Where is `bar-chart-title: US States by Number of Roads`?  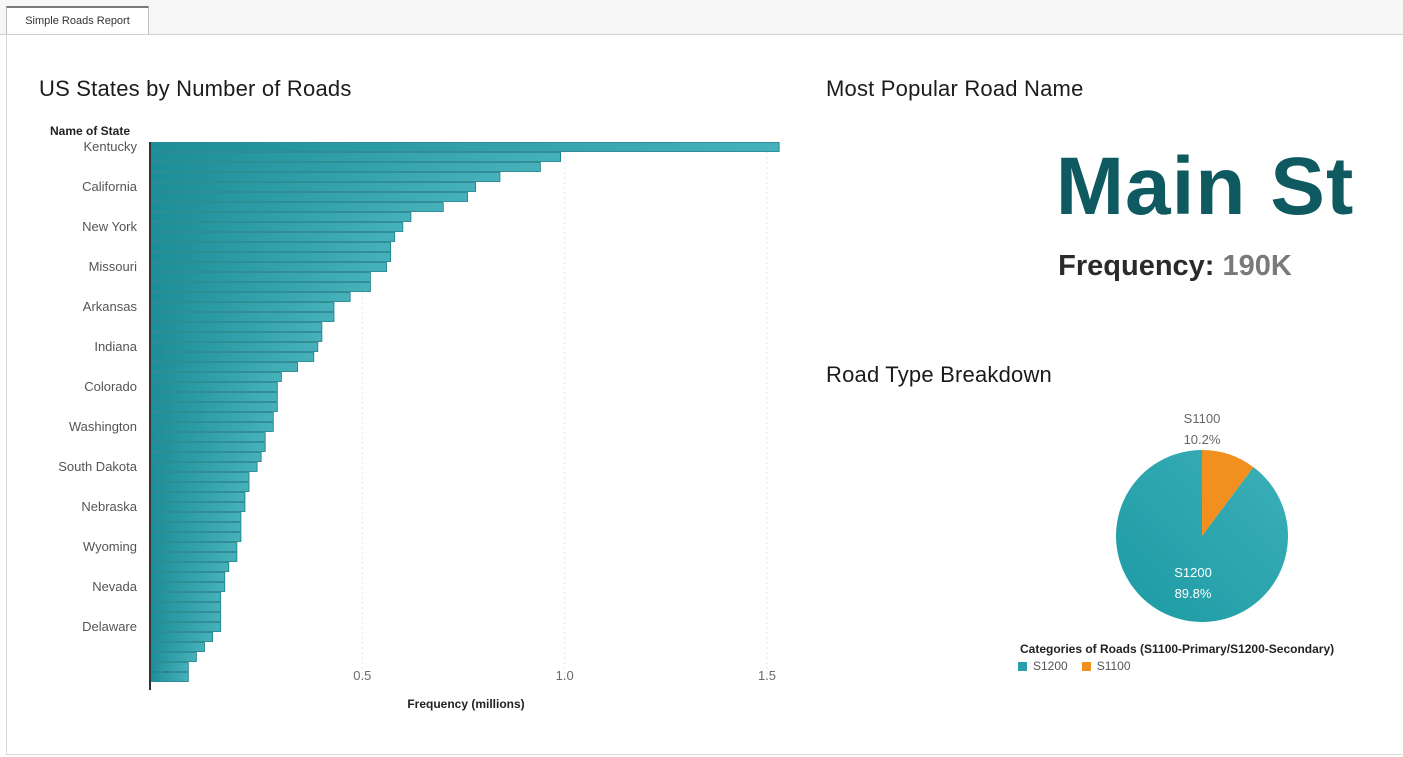
bar-chart-title: US States by Number of Roads is located at coordinates (195, 88).